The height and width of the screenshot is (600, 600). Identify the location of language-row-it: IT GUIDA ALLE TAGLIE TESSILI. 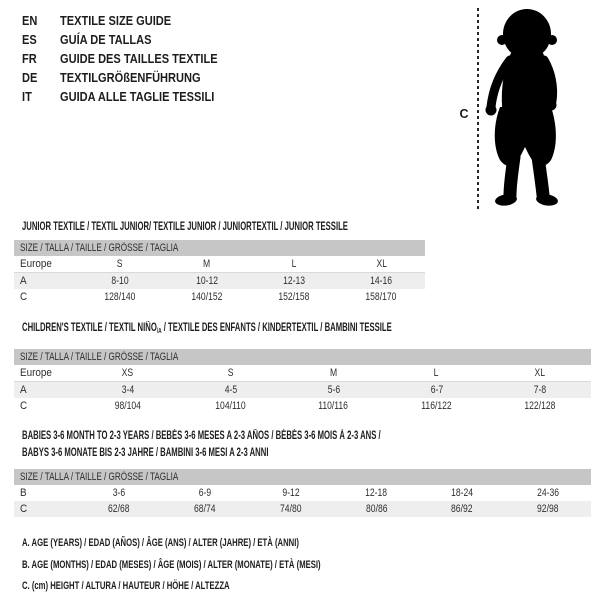
(133, 96).